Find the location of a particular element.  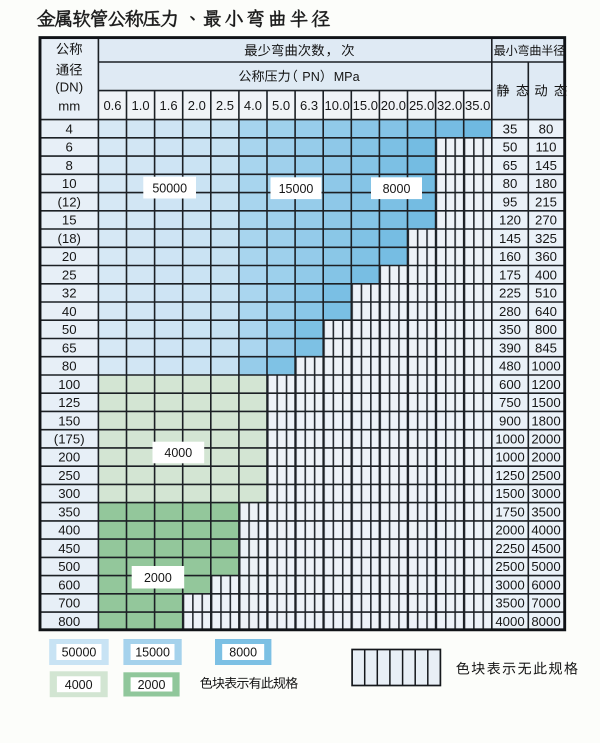

svg-text: 2.5 is located at coordinates (225, 105).